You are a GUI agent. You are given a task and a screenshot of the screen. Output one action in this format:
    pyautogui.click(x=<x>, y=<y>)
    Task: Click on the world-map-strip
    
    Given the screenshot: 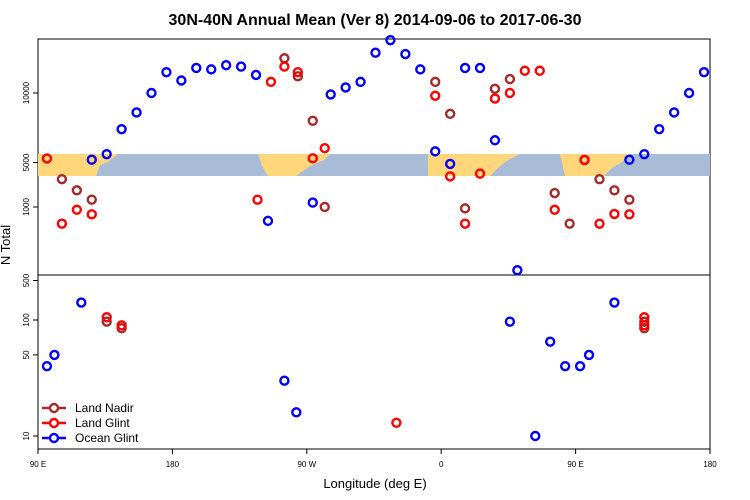 What is the action you would take?
    pyautogui.click(x=374, y=165)
    